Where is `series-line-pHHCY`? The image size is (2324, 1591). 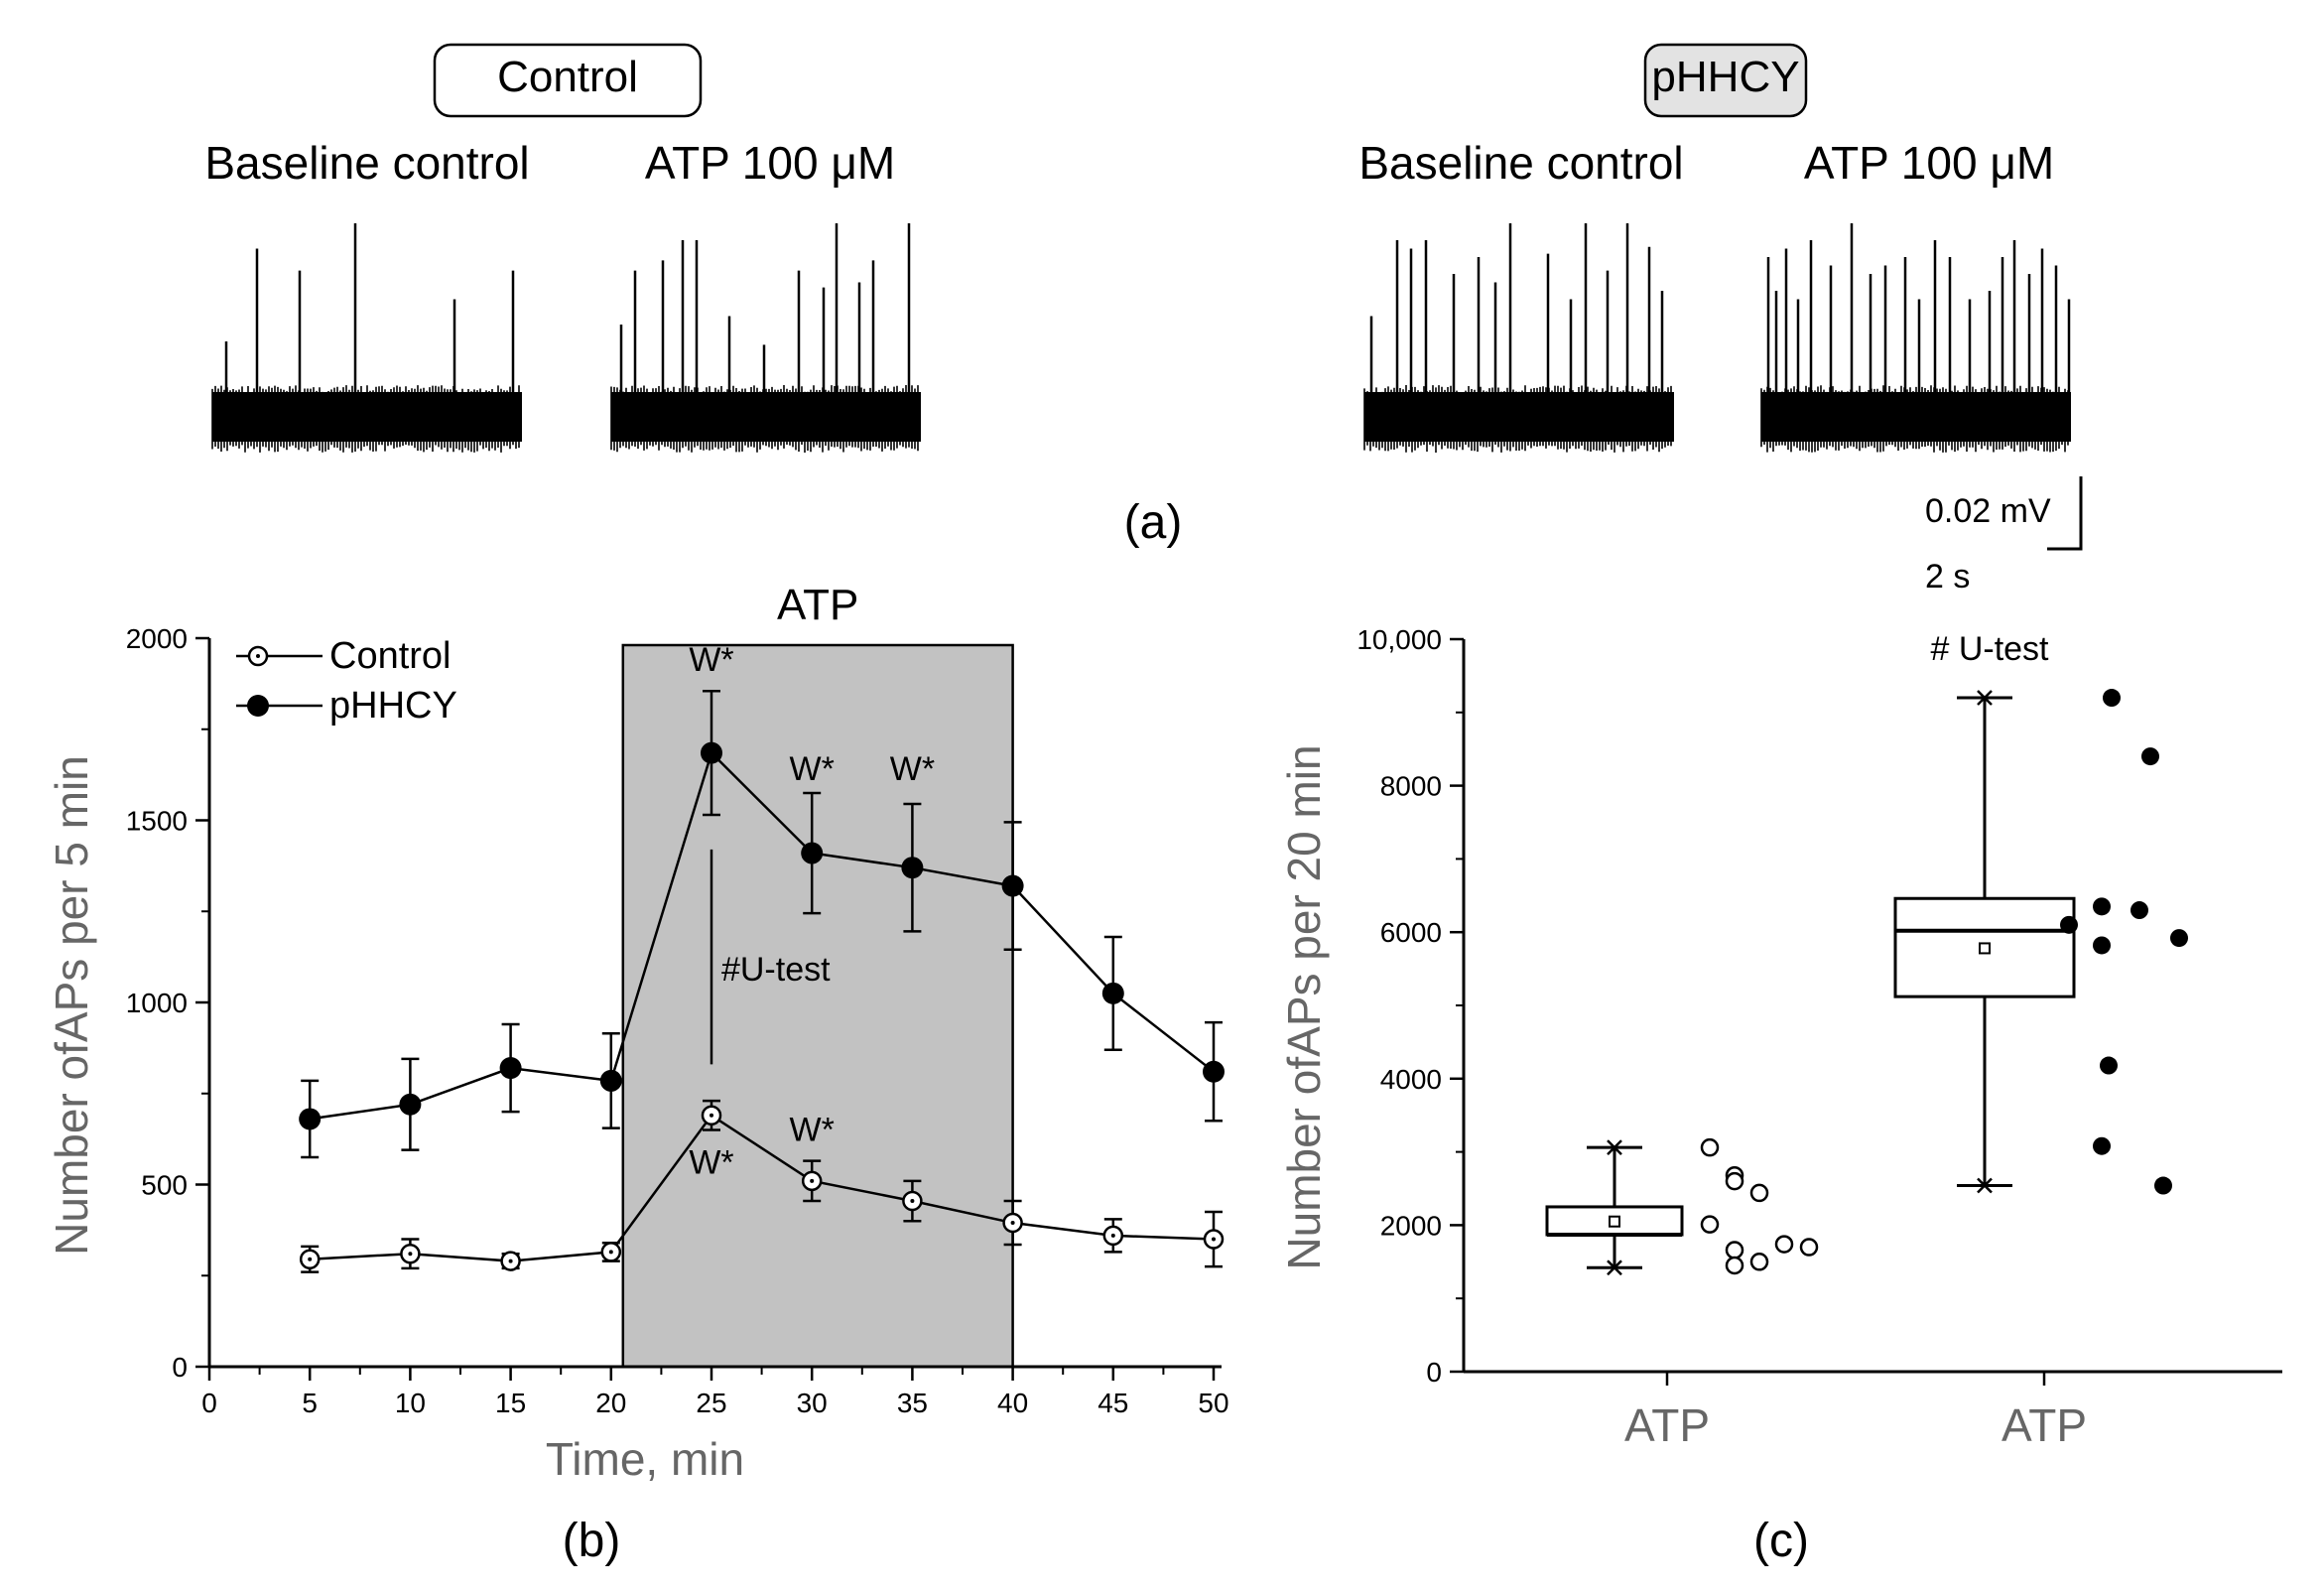 series-line-pHHCY is located at coordinates (762, 936).